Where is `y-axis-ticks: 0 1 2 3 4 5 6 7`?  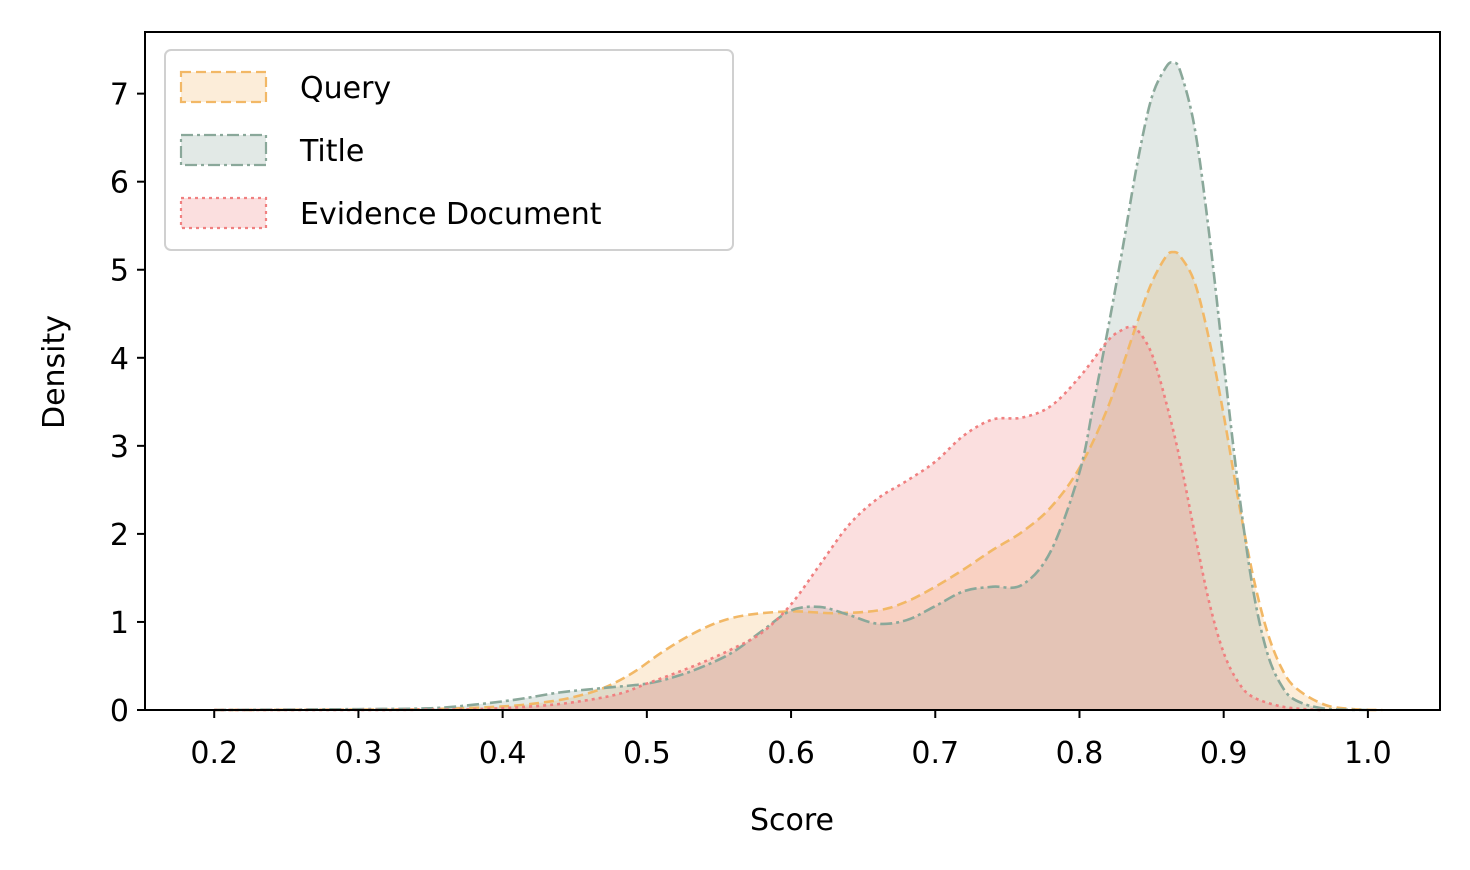 y-axis-ticks: 0 1 2 3 4 5 6 7 is located at coordinates (127, 403).